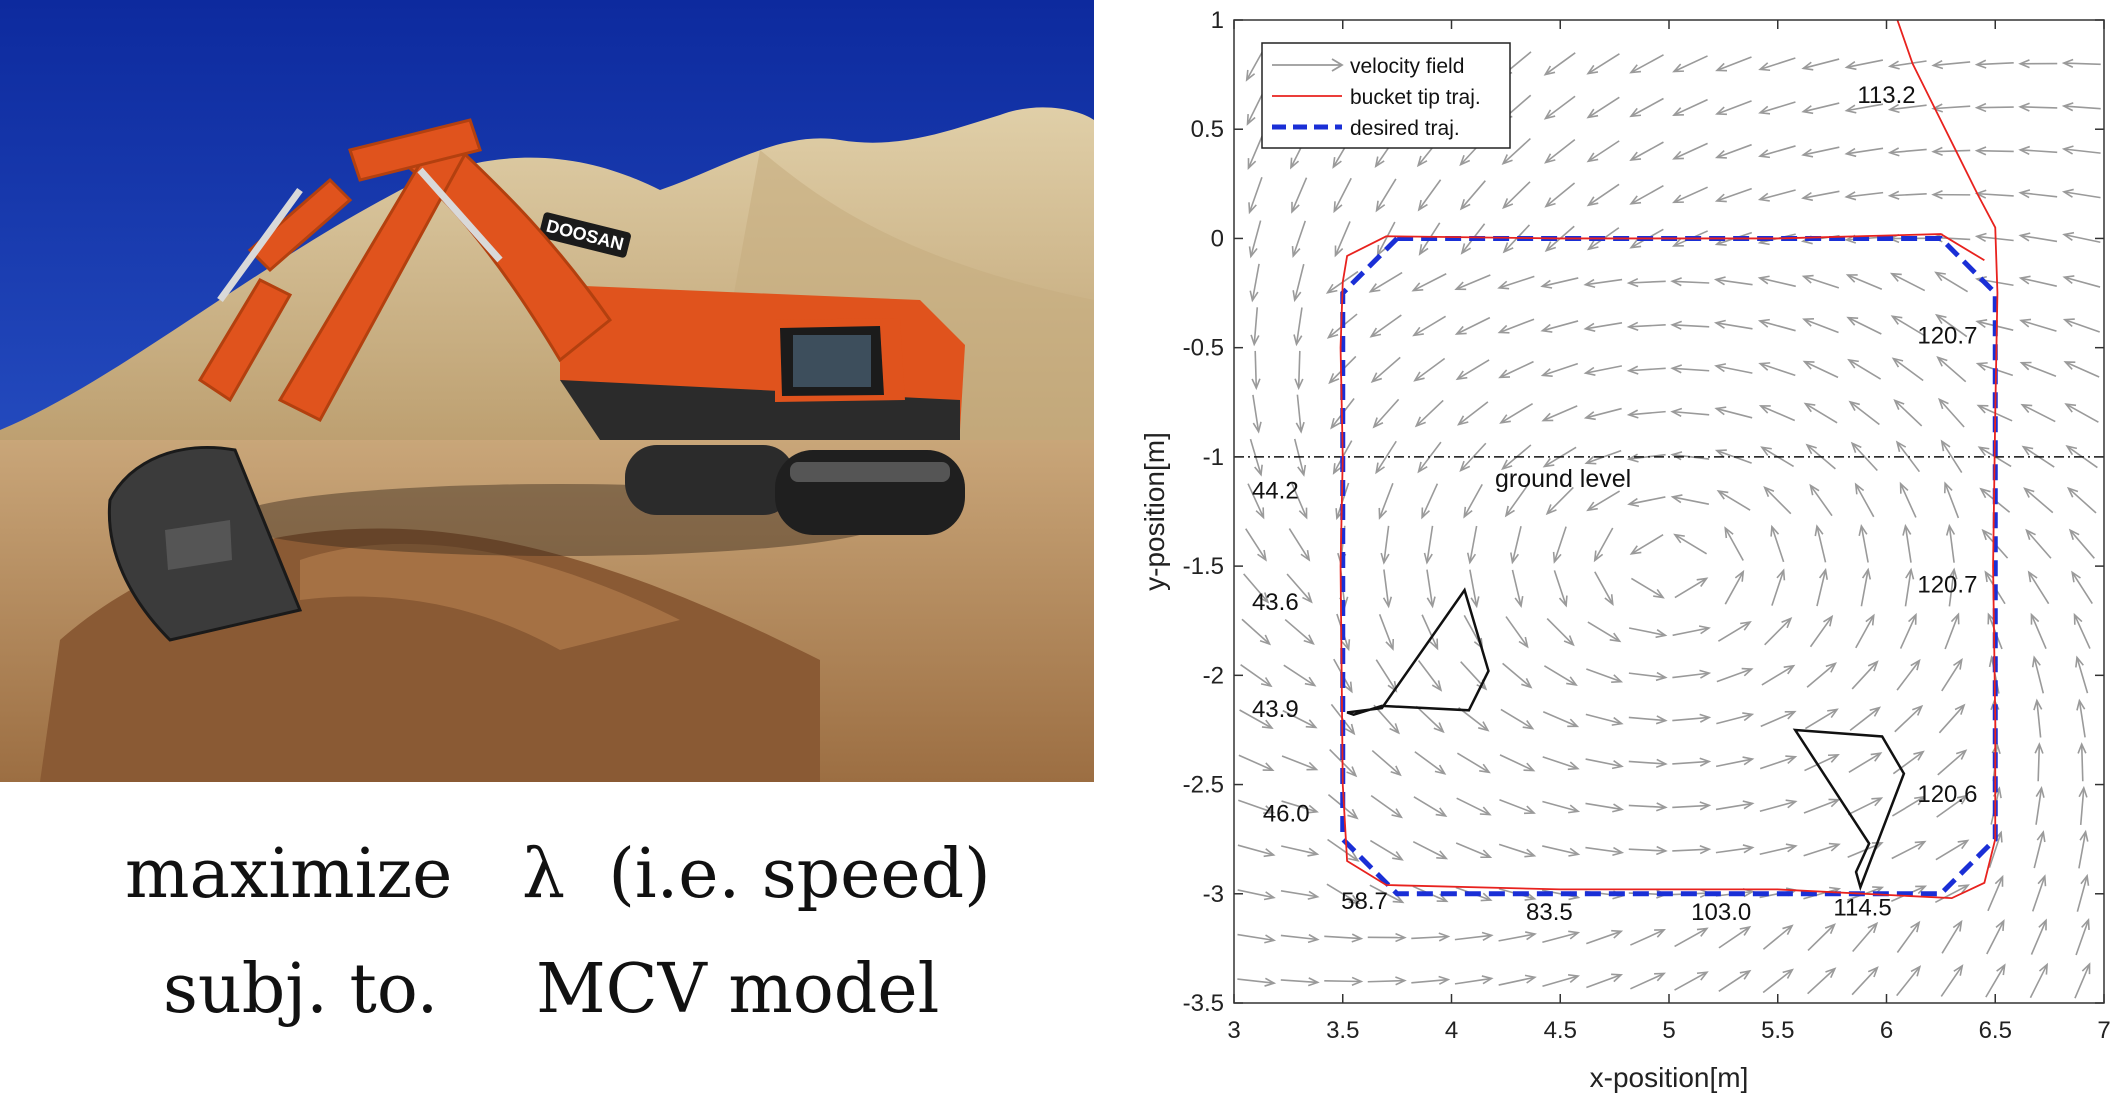 Image resolution: width=2125 pixels, height=1102 pixels. Describe the element at coordinates (1275, 709) in the screenshot. I see `speed-label: 43.9` at that location.